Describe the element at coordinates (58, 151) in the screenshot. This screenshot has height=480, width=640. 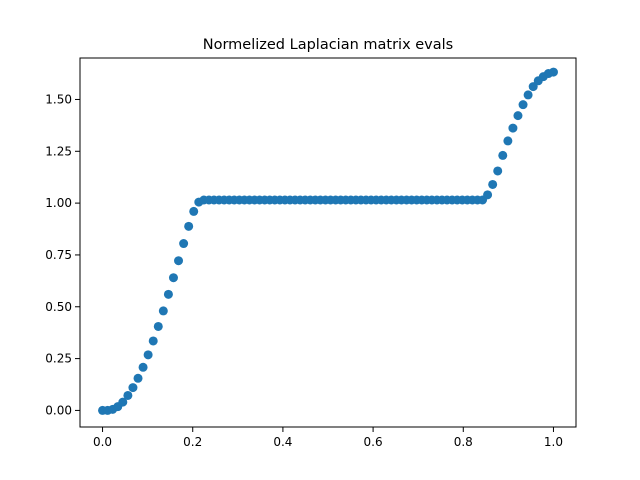
I see `y-tick-label: 1.25` at that location.